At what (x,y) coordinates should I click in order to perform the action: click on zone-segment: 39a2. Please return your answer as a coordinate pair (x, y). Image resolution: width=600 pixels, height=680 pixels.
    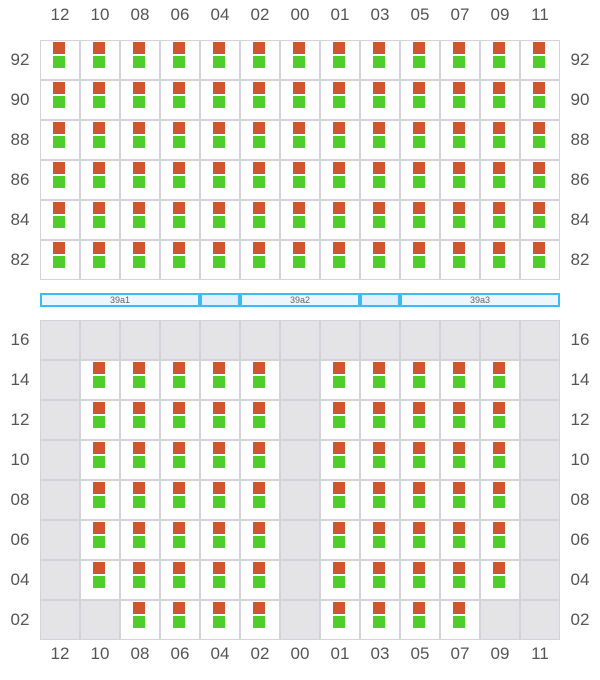
    Looking at the image, I should click on (300, 300).